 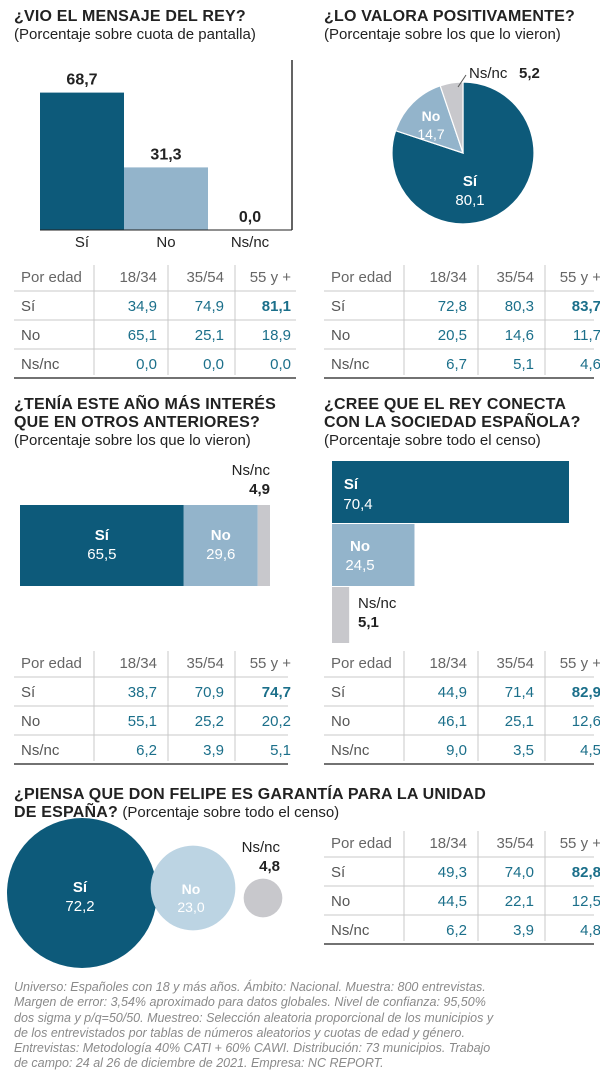 I want to click on stack-category-label: No, so click(x=221, y=535).